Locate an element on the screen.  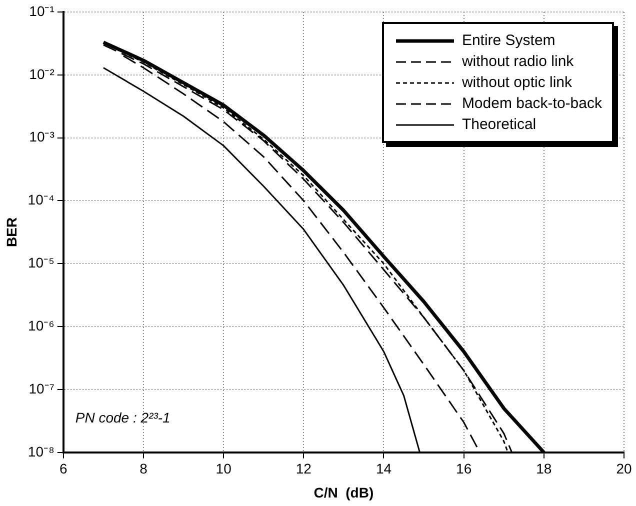
y-axis-title: BER is located at coordinates (11, 232).